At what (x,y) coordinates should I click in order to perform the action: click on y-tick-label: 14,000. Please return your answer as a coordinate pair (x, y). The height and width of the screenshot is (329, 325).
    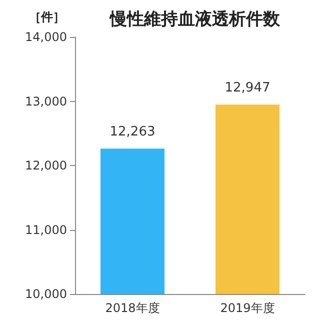
    Looking at the image, I should click on (46, 37).